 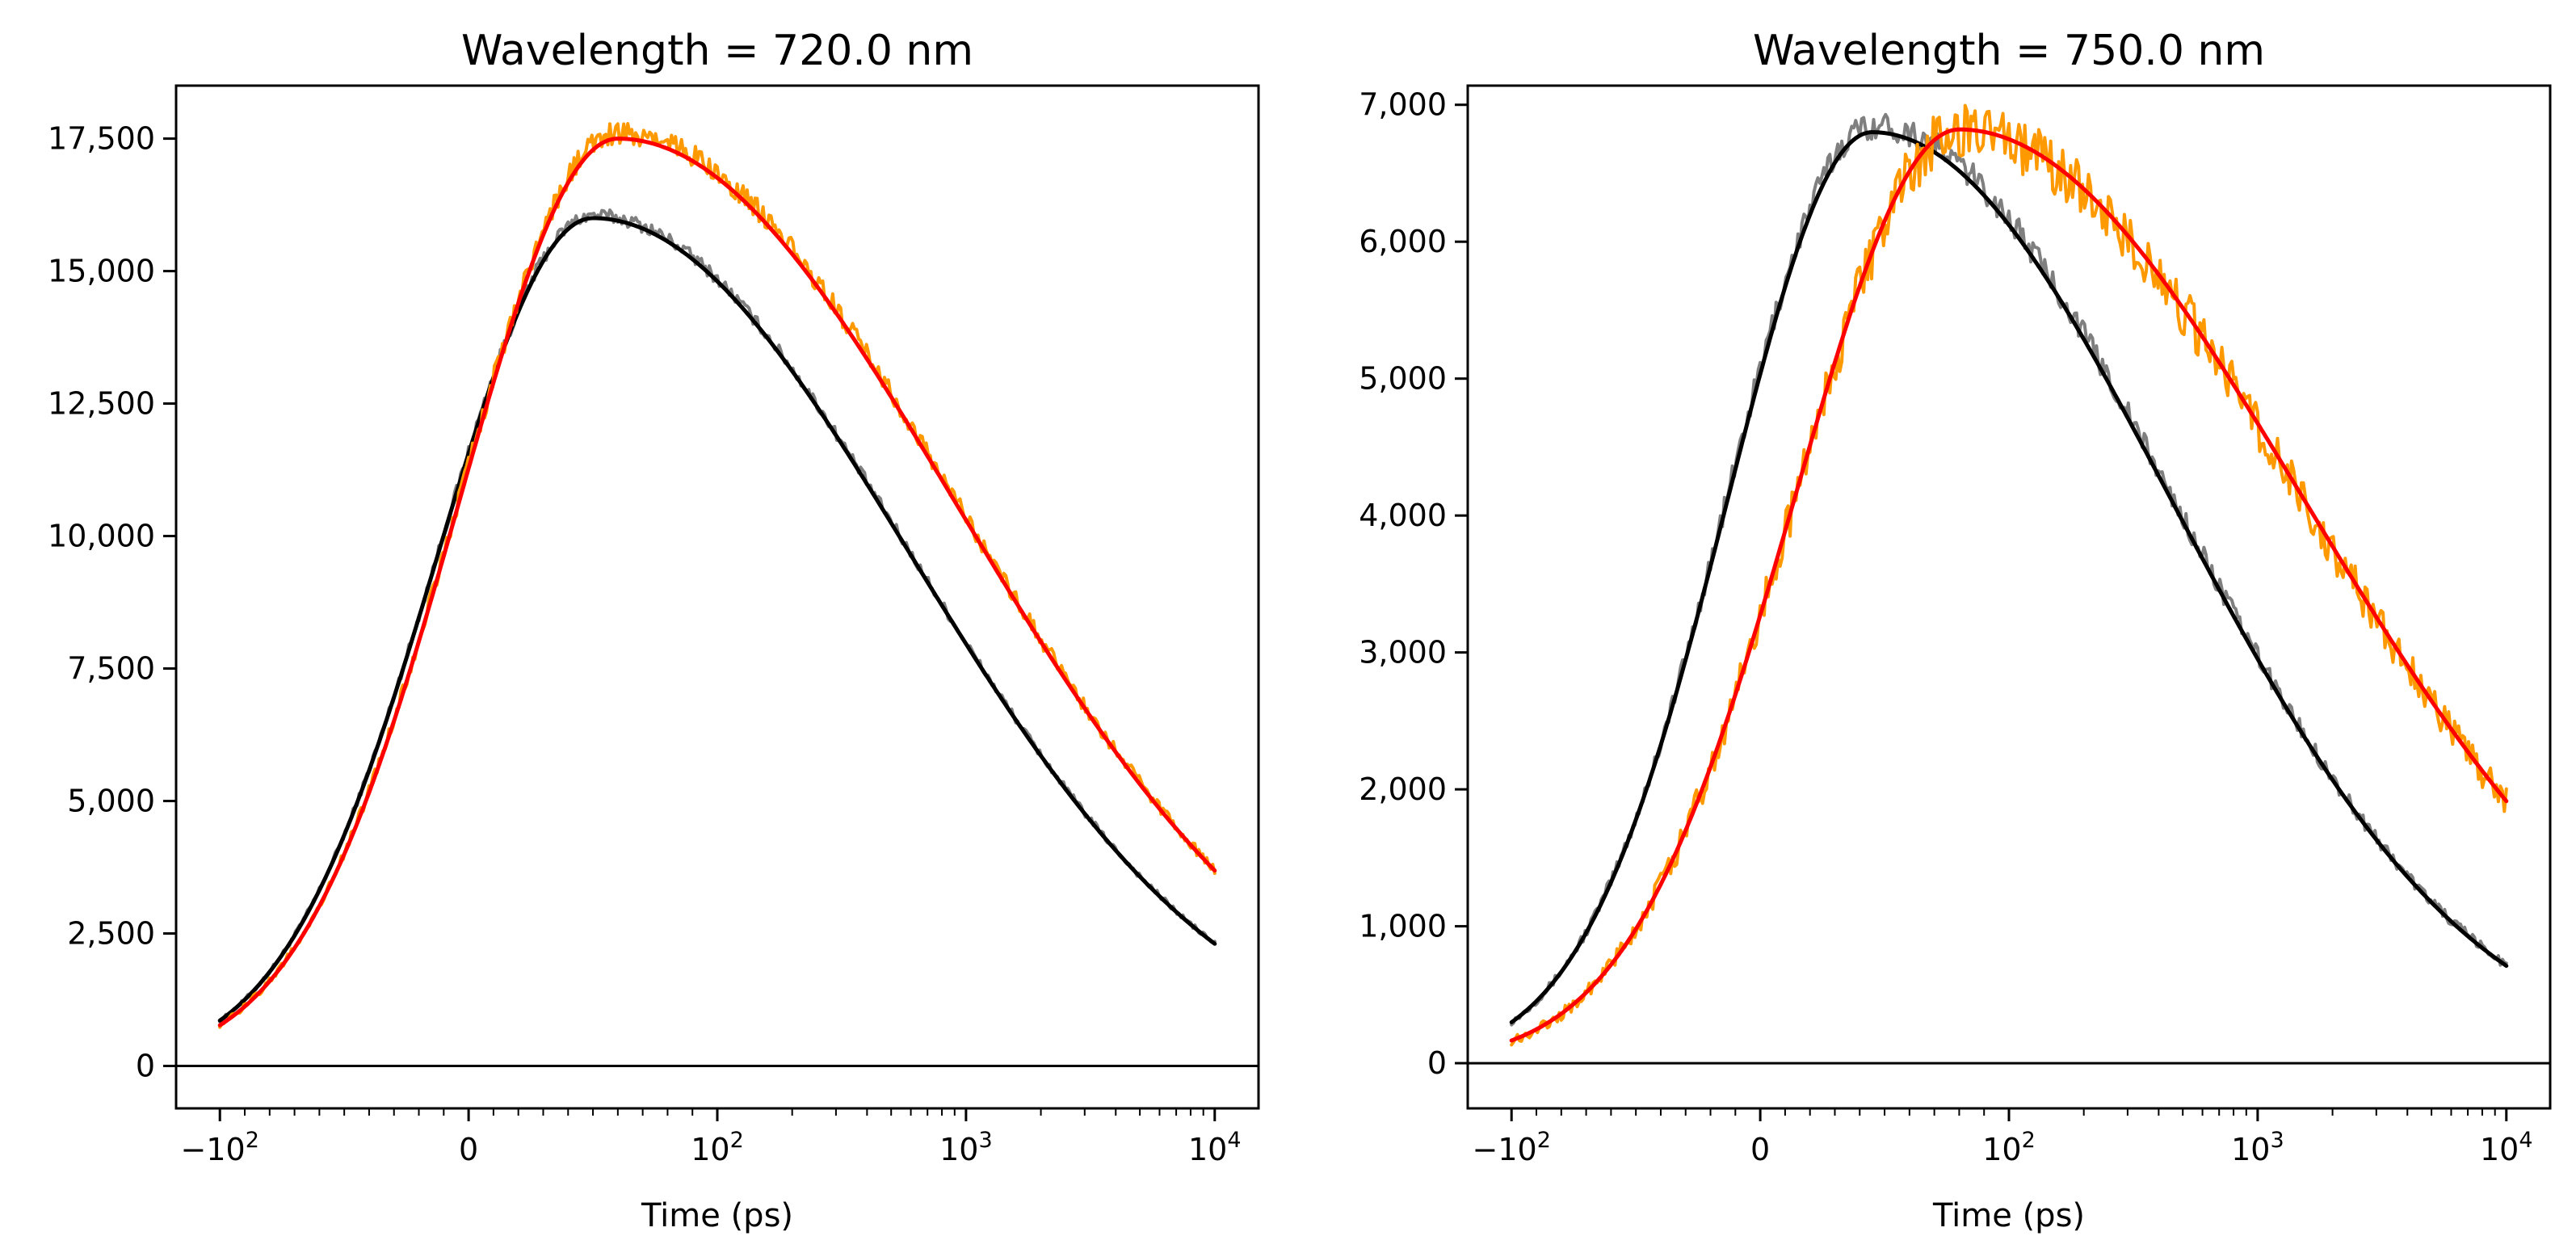 I want to click on y-tick-label: 17,500, so click(x=101, y=139).